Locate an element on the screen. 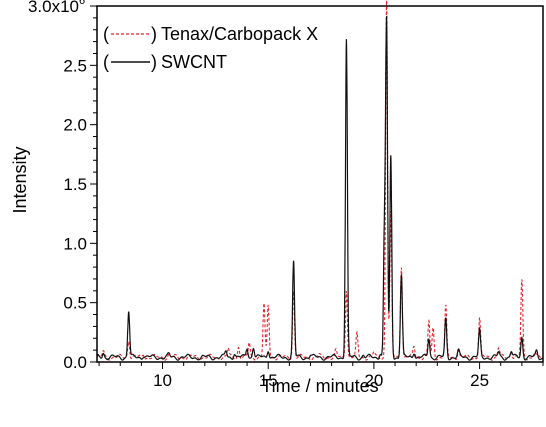  y-tick-label: 0.5 is located at coordinates (75, 303).